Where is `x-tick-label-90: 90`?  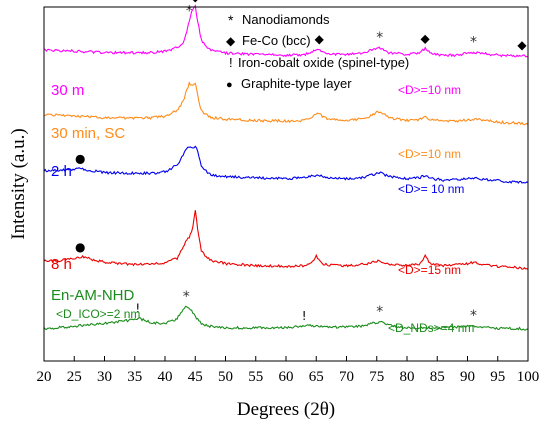 x-tick-label-90: 90 is located at coordinates (467, 377).